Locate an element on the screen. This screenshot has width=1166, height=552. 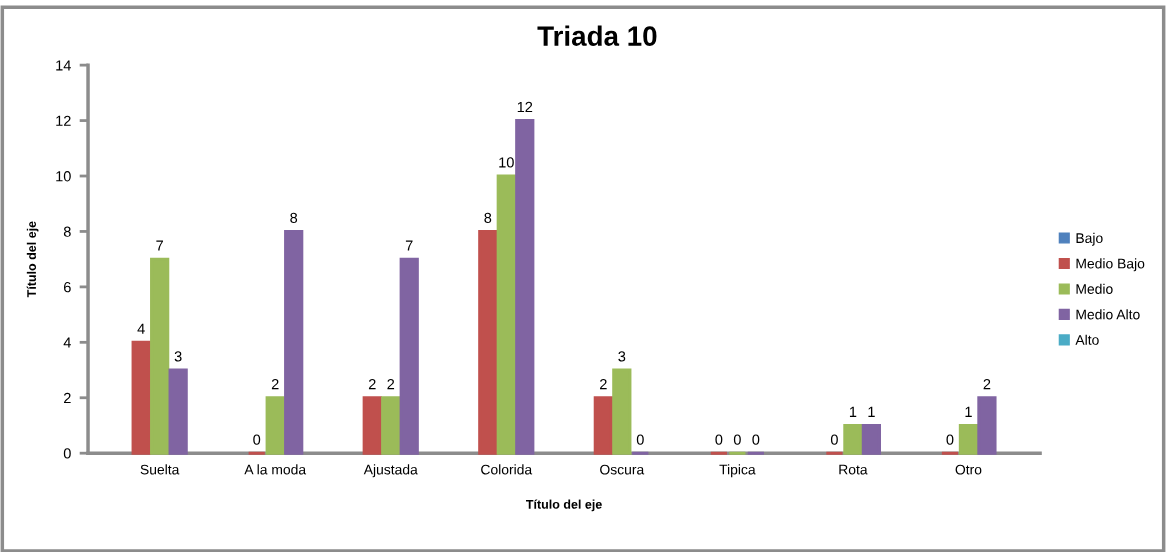
y-tick-label: 2 is located at coordinates (67, 398).